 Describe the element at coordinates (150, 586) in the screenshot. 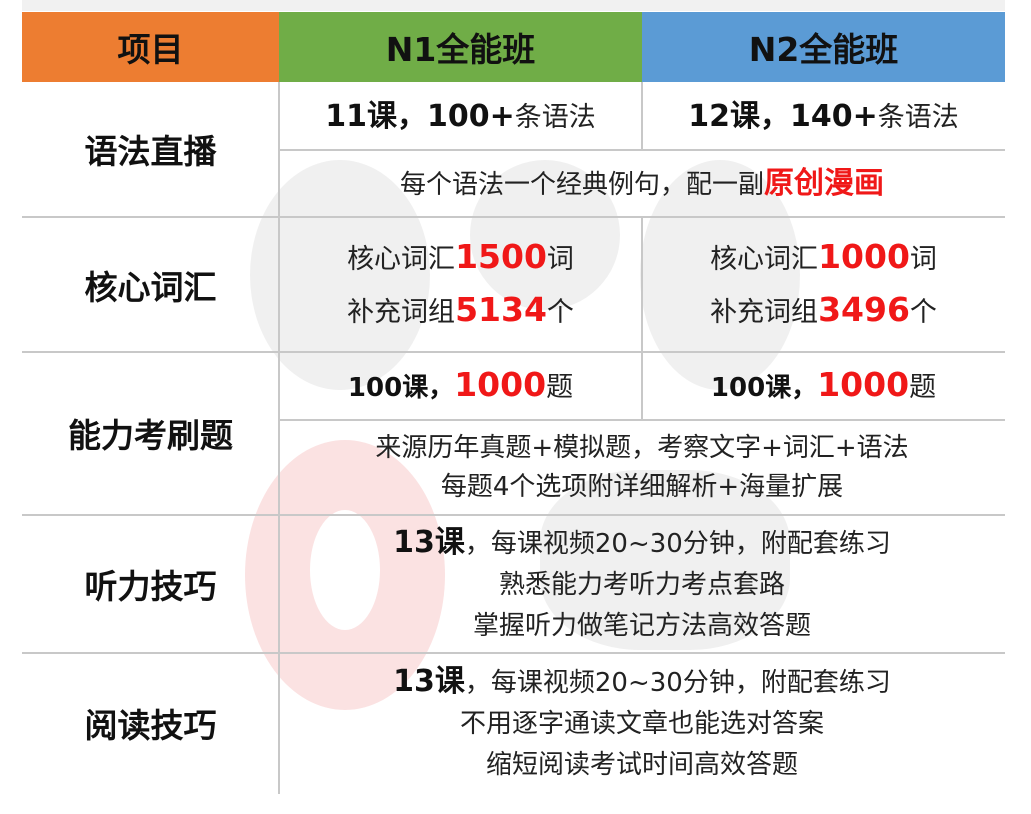

I see `row-label-listening: 听力技巧` at that location.